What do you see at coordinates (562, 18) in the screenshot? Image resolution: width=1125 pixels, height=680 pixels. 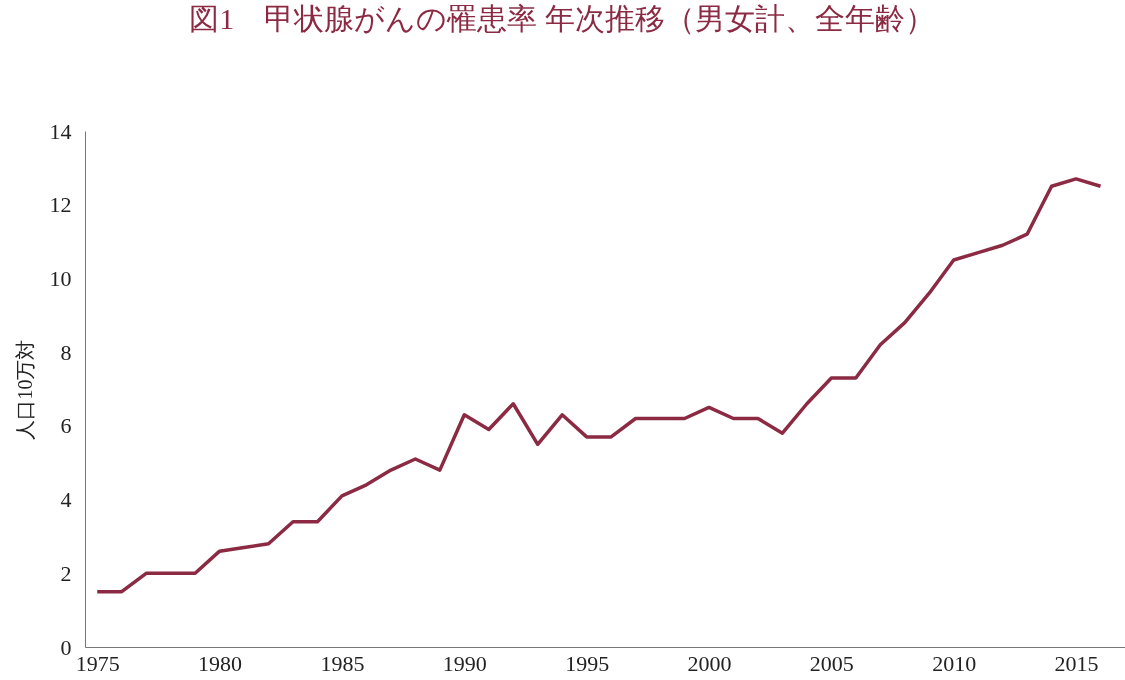 I see `chart-title: 図1 甲状腺がんの罹患率 年次推移（男女計、全年齢）` at bounding box center [562, 18].